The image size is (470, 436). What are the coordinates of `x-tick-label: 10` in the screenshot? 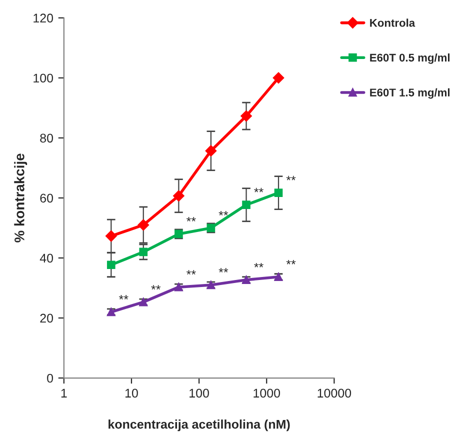 It's located at (131, 393).